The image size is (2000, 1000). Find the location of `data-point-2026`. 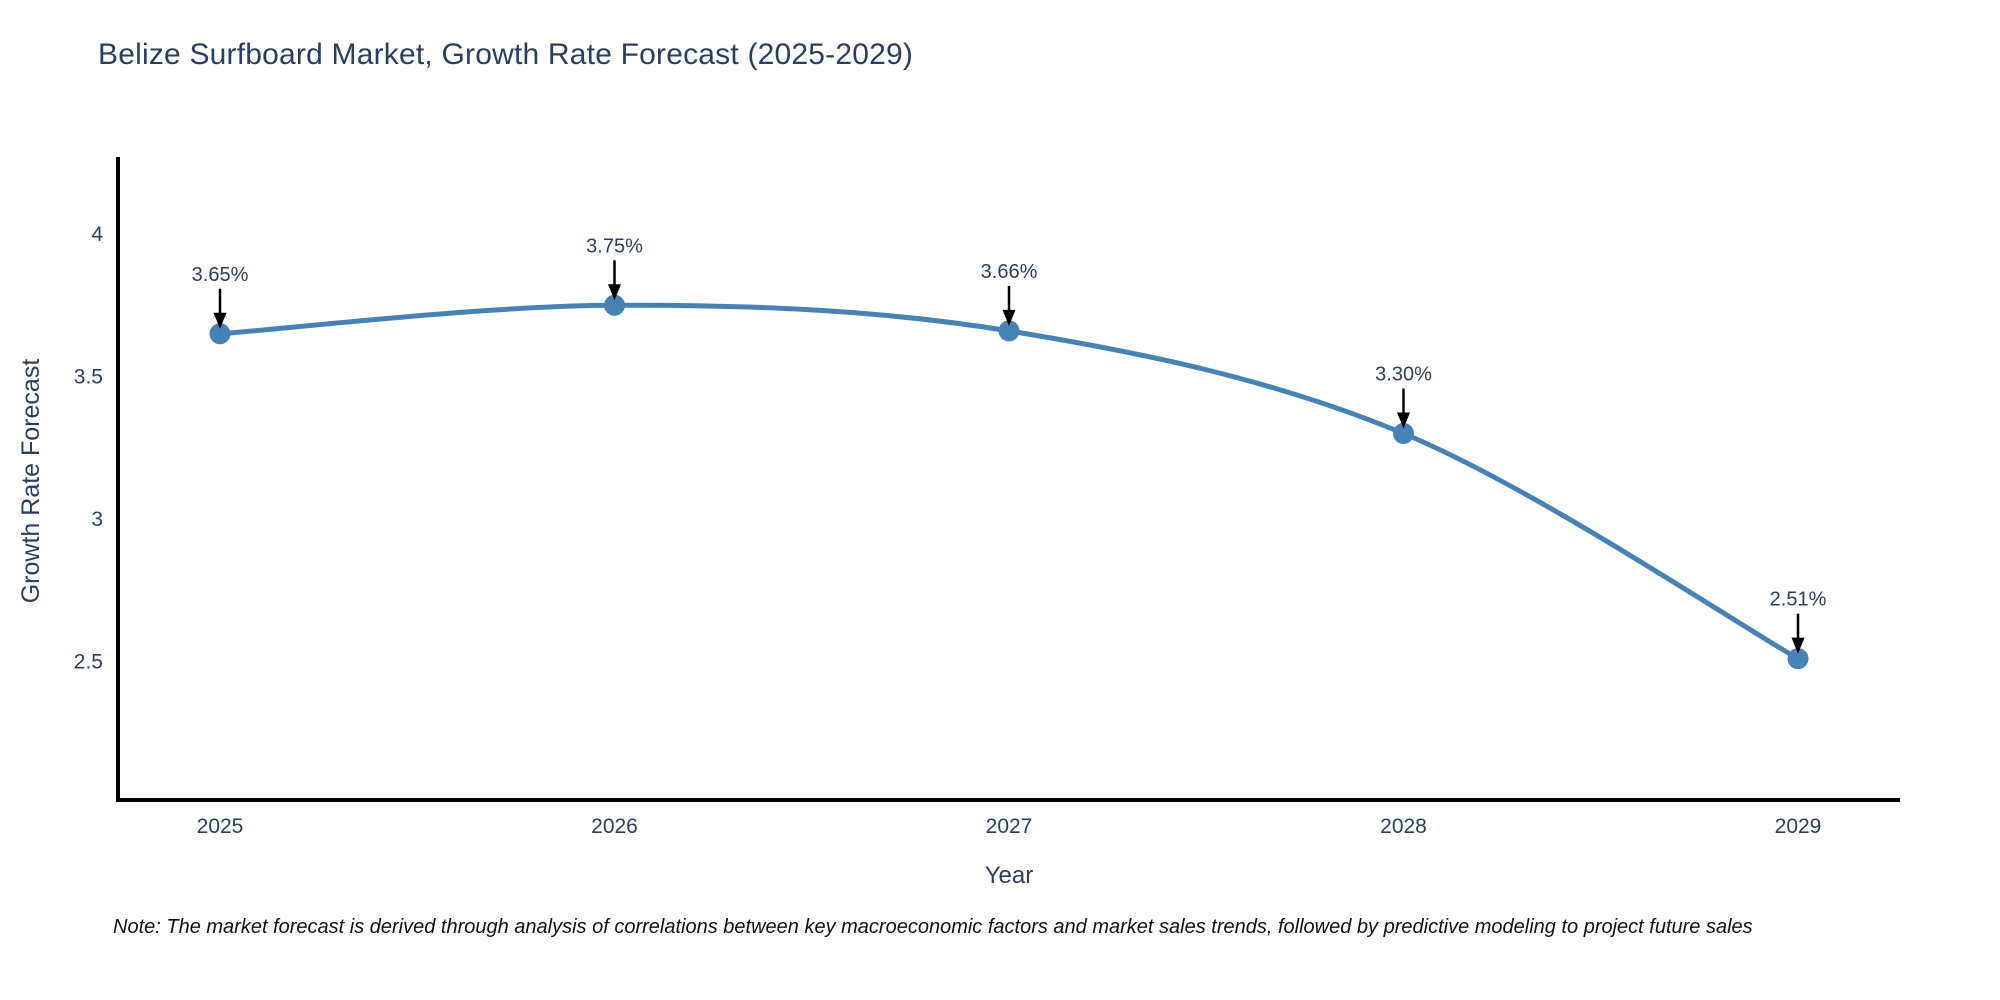

data-point-2026 is located at coordinates (614, 305).